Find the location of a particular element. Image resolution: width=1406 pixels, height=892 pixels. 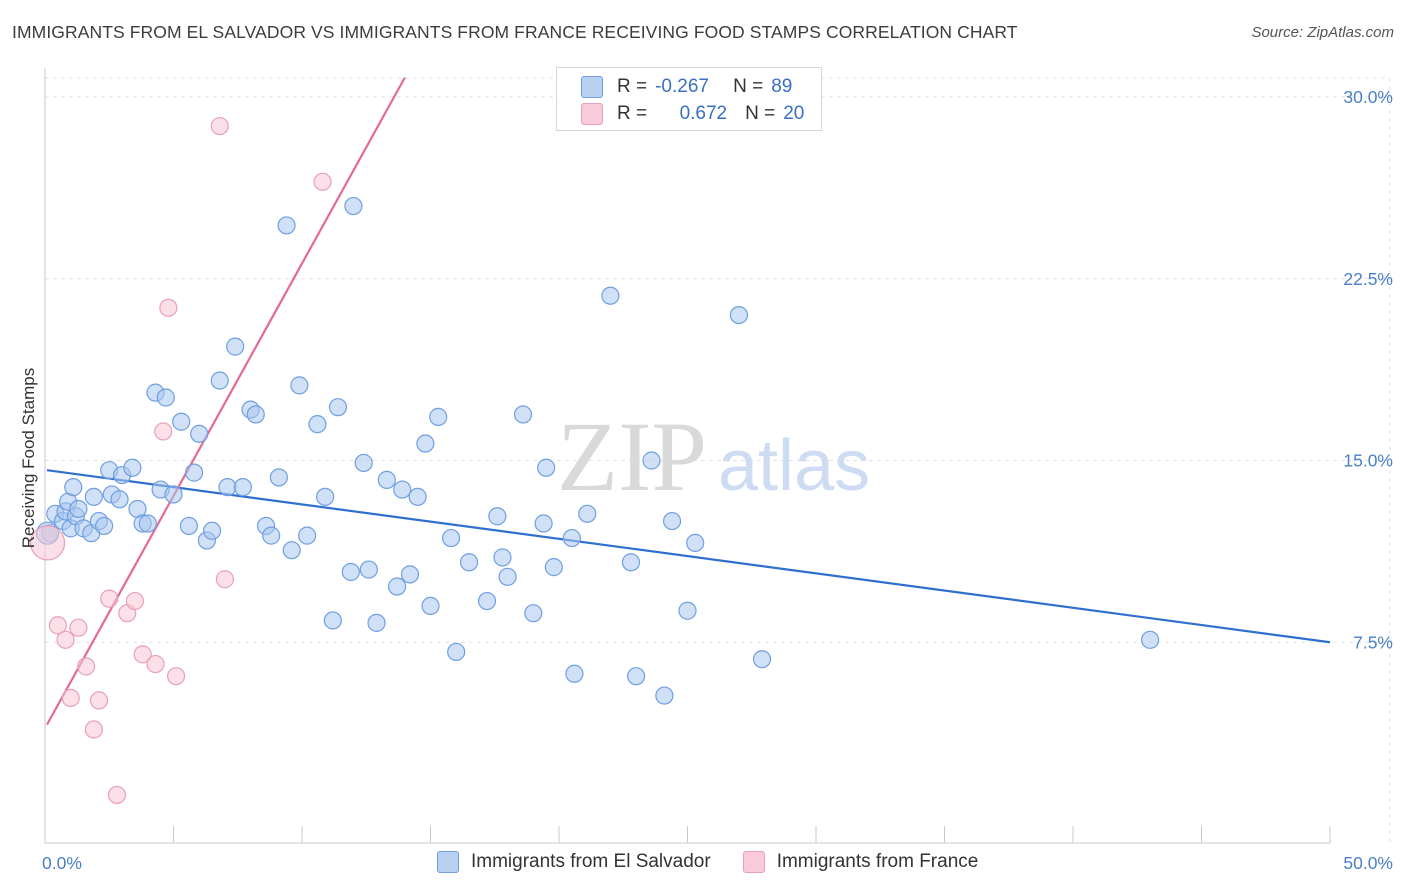

watermark: ZIP atlas is located at coordinates (713, 456).